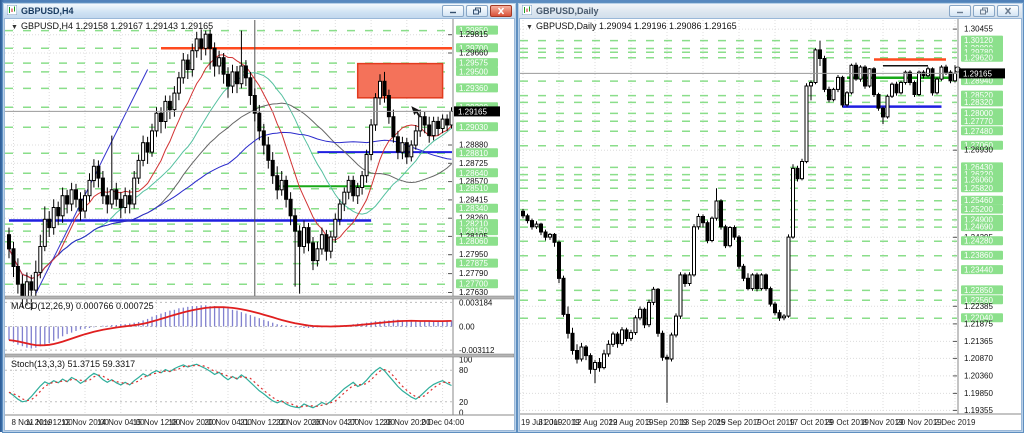 This screenshot has width=1024, height=433. I want to click on svg-text: 1.23860, so click(978, 255).